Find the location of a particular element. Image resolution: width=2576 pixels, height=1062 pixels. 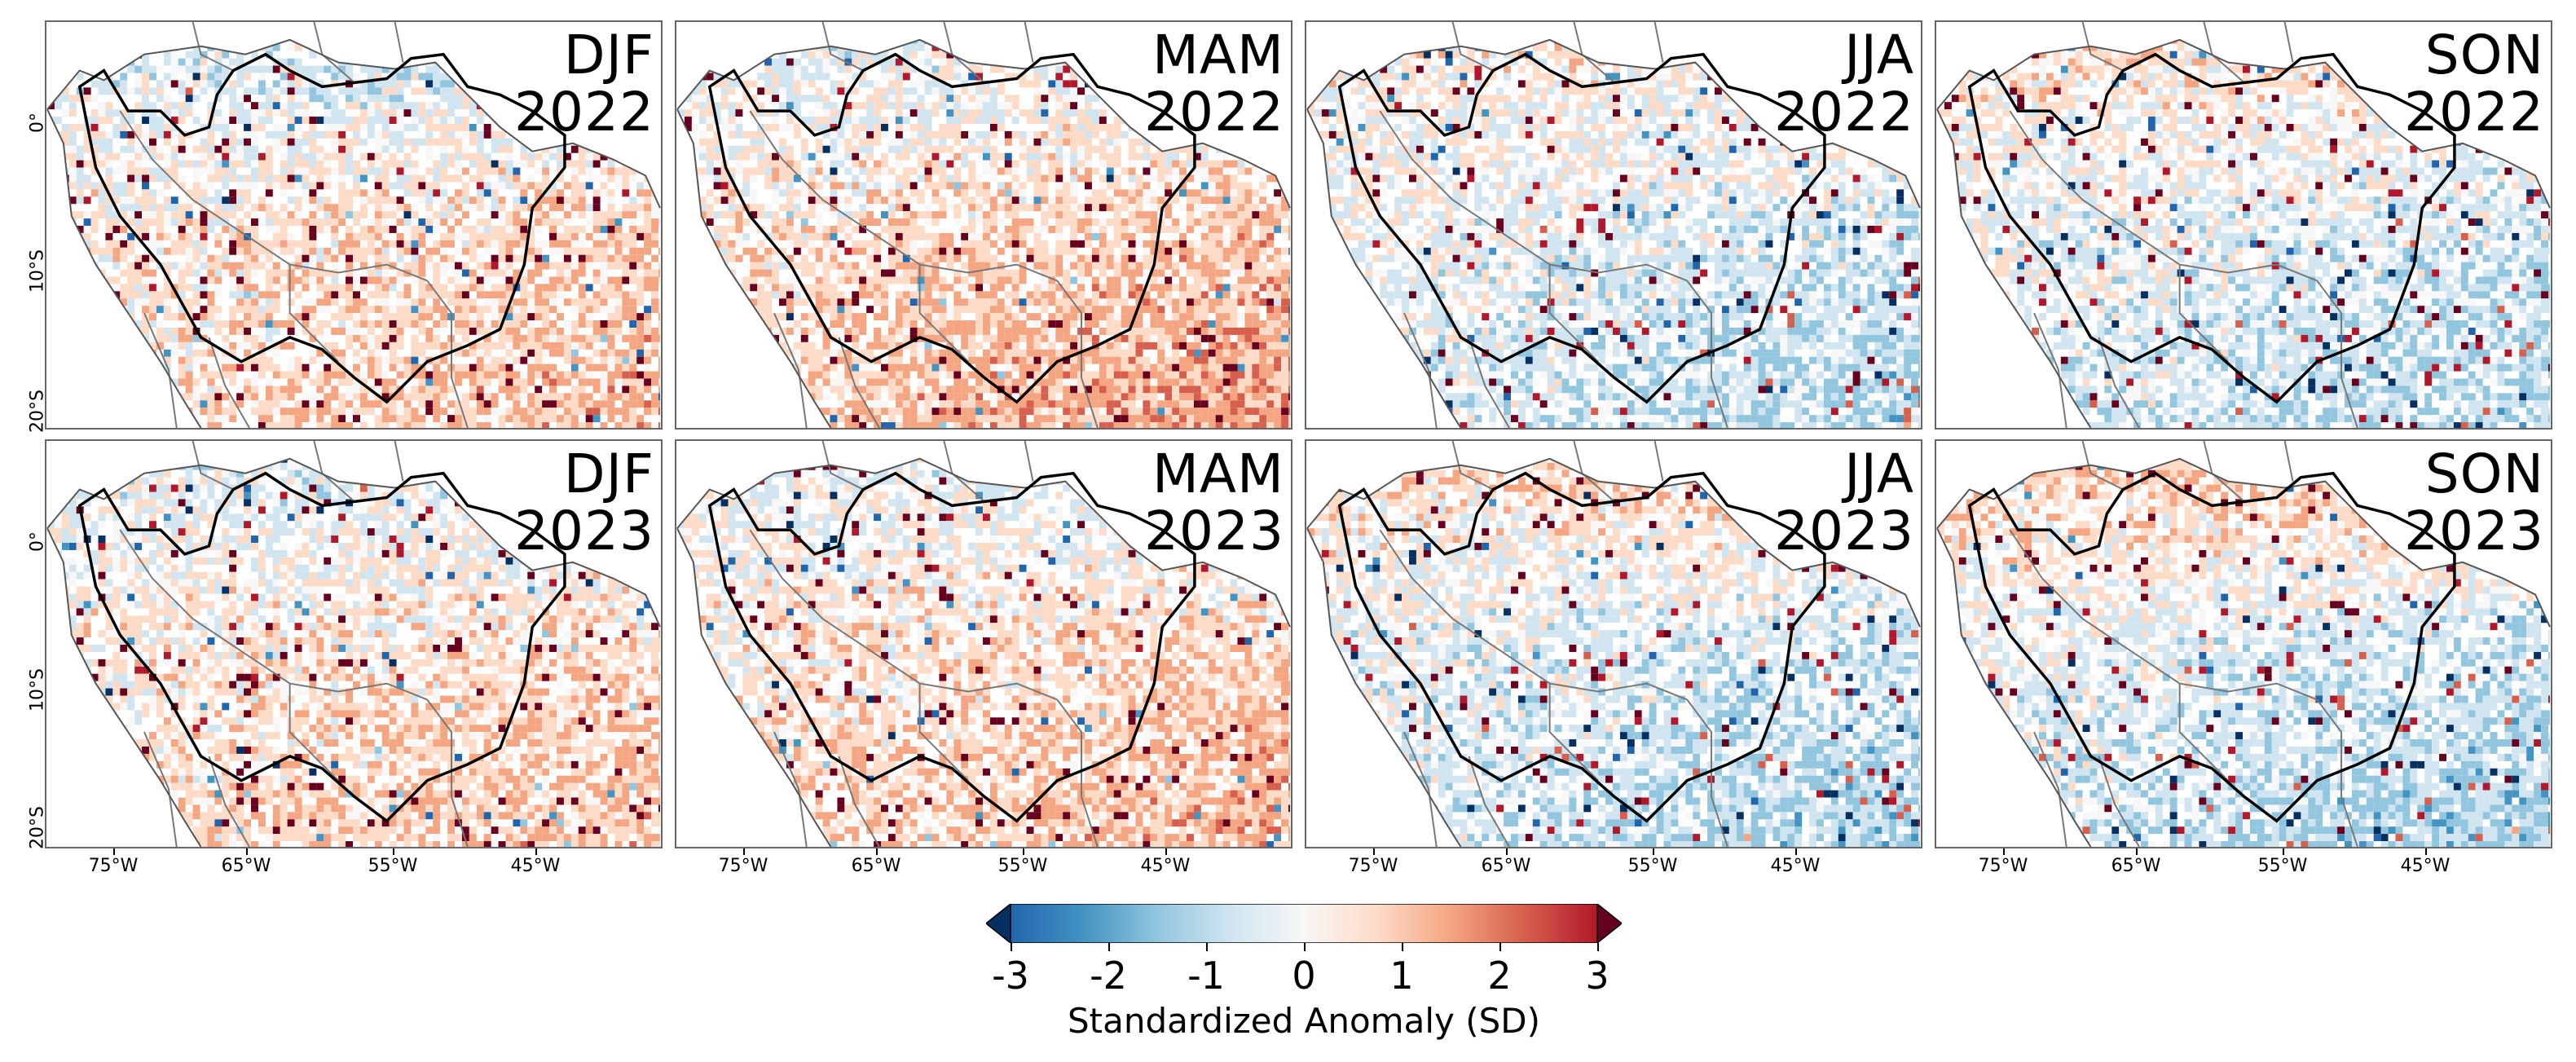

panel-label: SON 2022 is located at coordinates (2474, 84).